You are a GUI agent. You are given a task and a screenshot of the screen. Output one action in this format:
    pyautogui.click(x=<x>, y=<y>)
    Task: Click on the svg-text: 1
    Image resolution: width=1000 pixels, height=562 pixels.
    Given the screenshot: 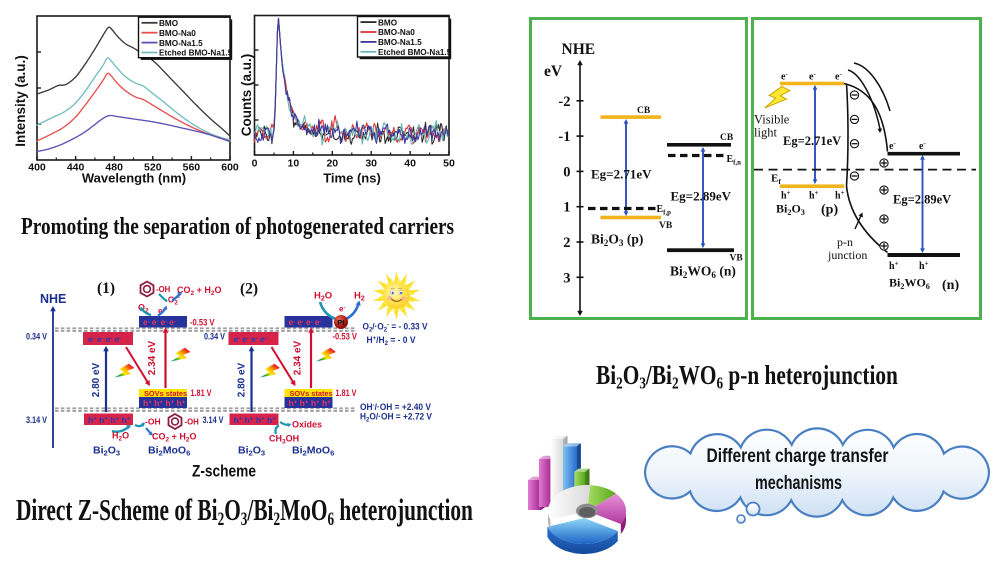 What is the action you would take?
    pyautogui.click(x=566, y=208)
    